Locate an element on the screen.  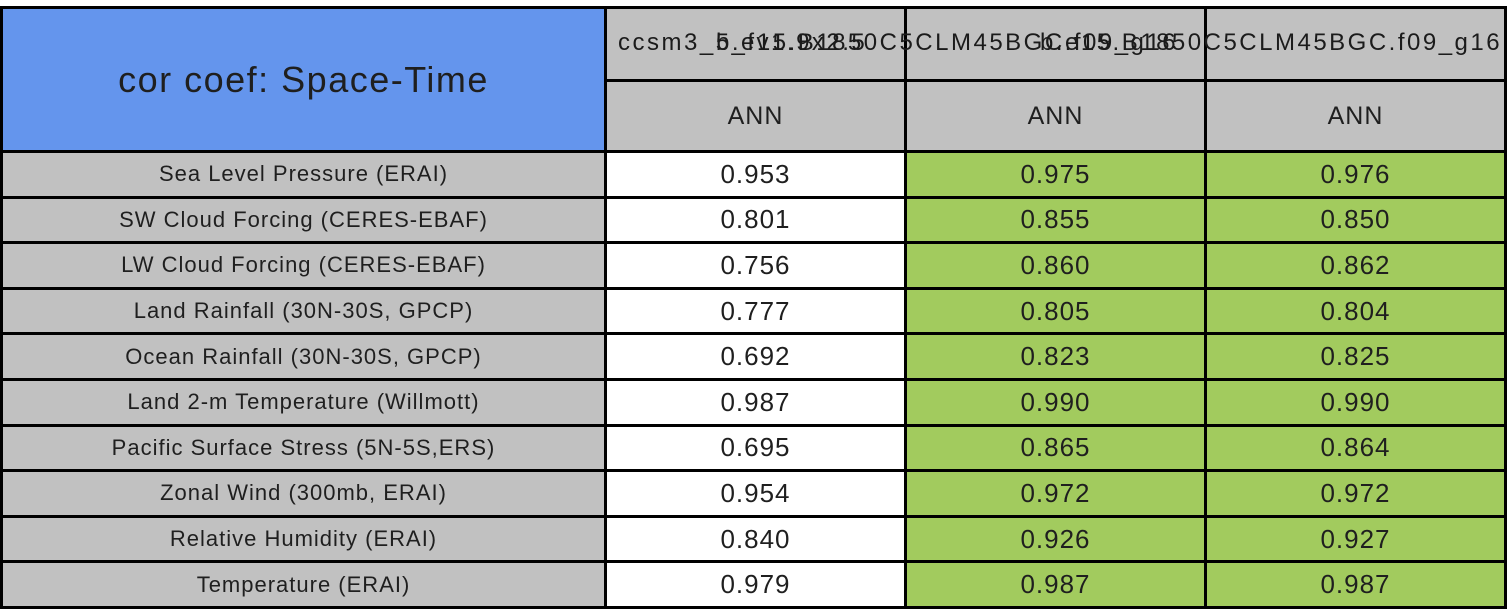
row-label-cell: Sea Level Pressure (ERAI) is located at coordinates (303, 174).